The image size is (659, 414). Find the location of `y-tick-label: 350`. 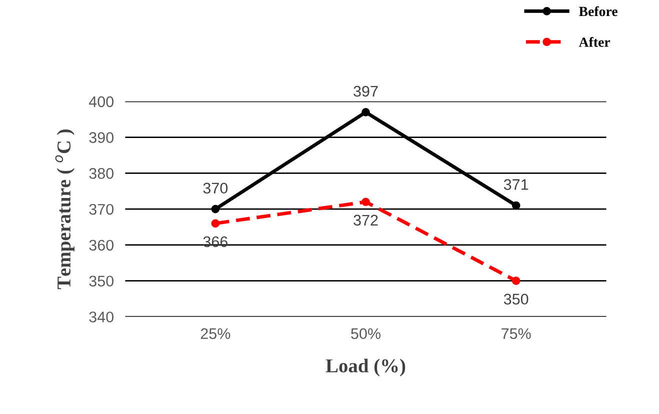

y-tick-label: 350 is located at coordinates (101, 281).